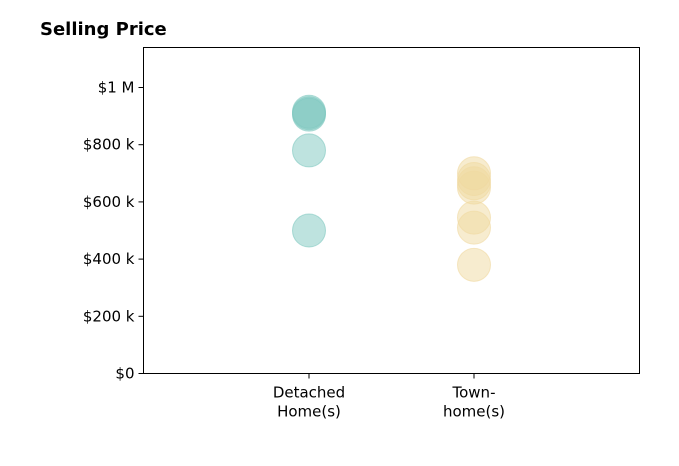 This screenshot has height=466, width=679. I want to click on y-tick-label: $0, so click(124, 374).